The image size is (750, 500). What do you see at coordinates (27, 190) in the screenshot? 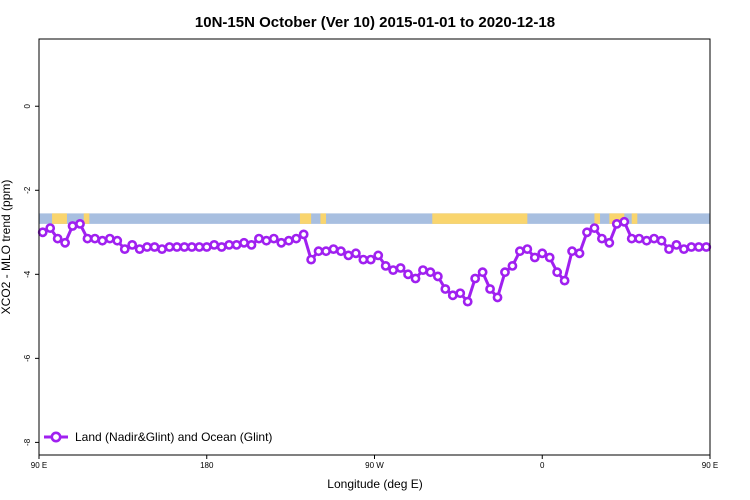
I see `y-tick-label: -2` at bounding box center [27, 190].